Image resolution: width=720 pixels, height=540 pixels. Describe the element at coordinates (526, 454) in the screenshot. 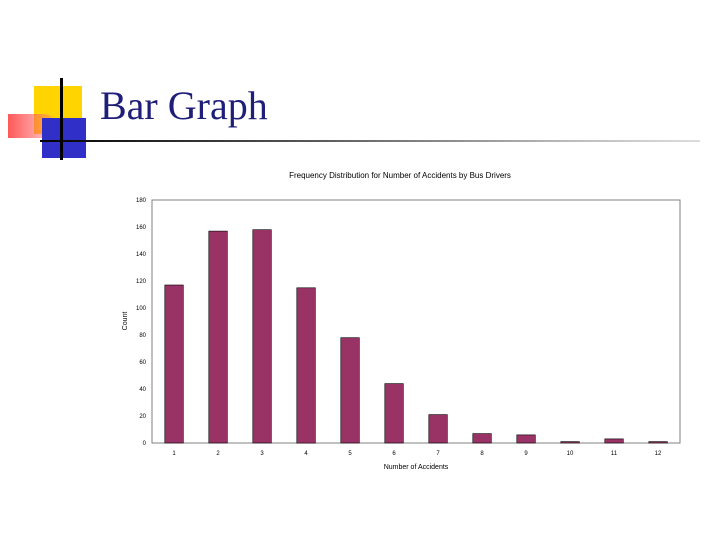

I see `x-tick-label: 9` at that location.